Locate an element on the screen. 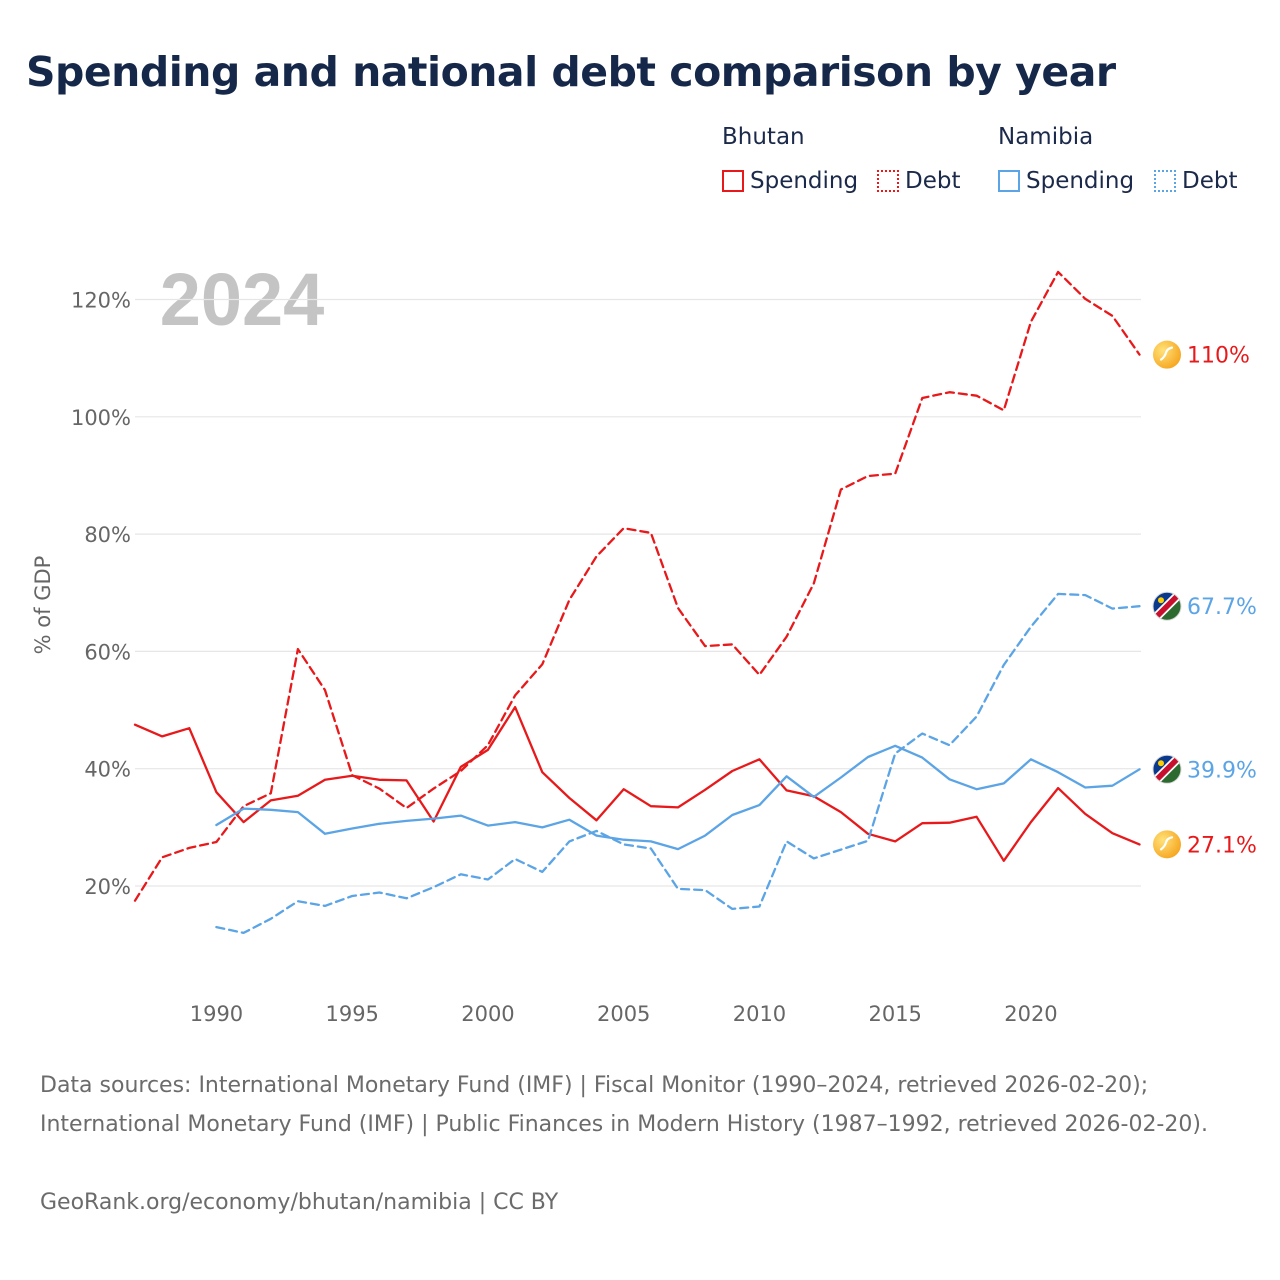 This screenshot has width=1280, height=1280. legend-item-namibia-debt: Debt is located at coordinates (1195, 181).